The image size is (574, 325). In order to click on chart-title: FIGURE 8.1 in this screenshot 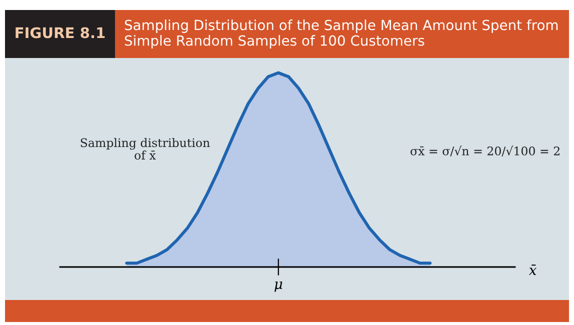, I will do `click(60, 32)`.